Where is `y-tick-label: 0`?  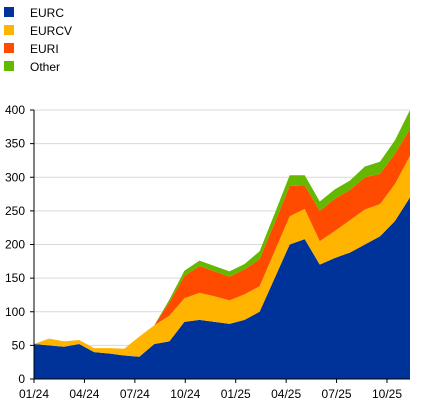
y-tick-label: 0 is located at coordinates (21, 379).